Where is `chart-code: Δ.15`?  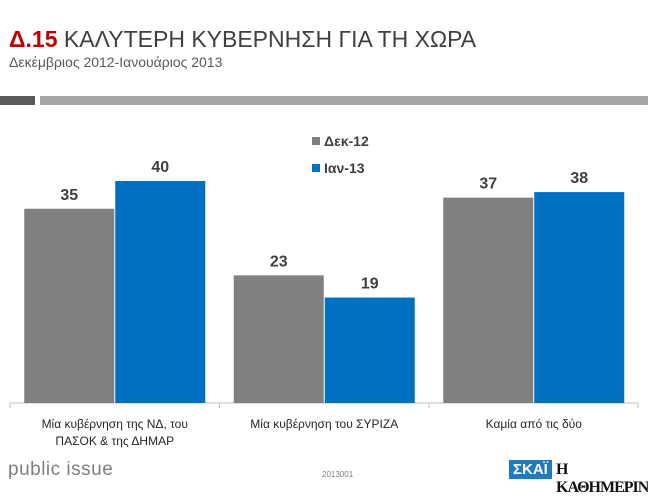
chart-code: Δ.15 is located at coordinates (33, 39).